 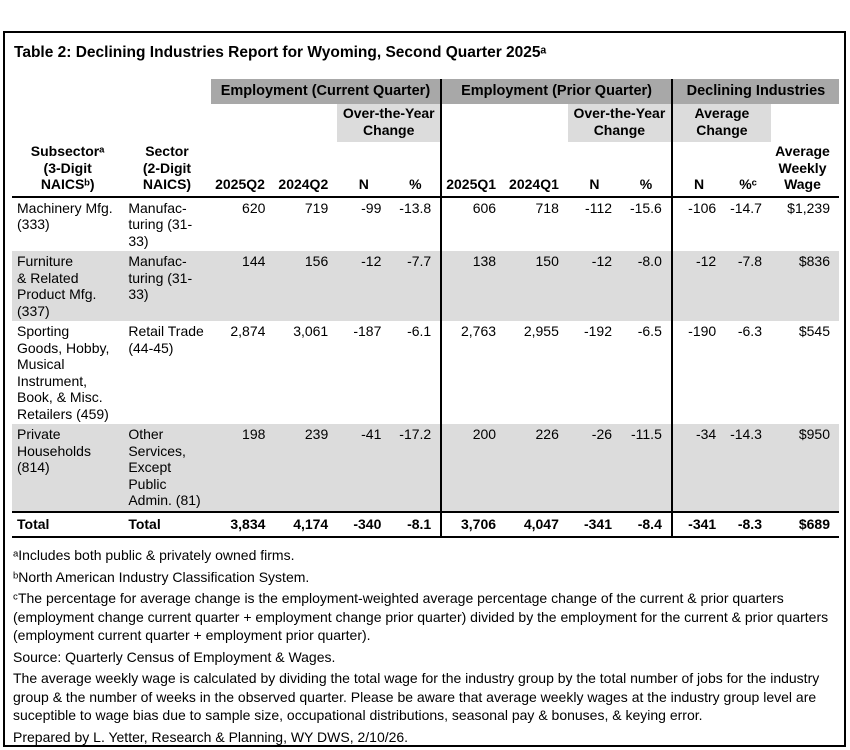 I want to click on cell-2025q2: 3,834, so click(x=242, y=524).